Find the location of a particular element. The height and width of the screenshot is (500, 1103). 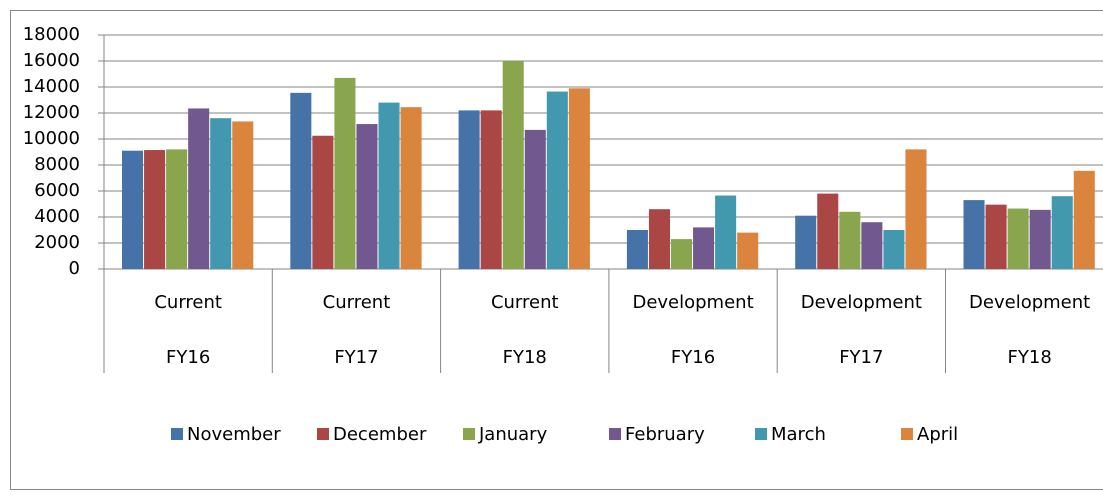

y-tick-label: 12000 is located at coordinates (51, 112).